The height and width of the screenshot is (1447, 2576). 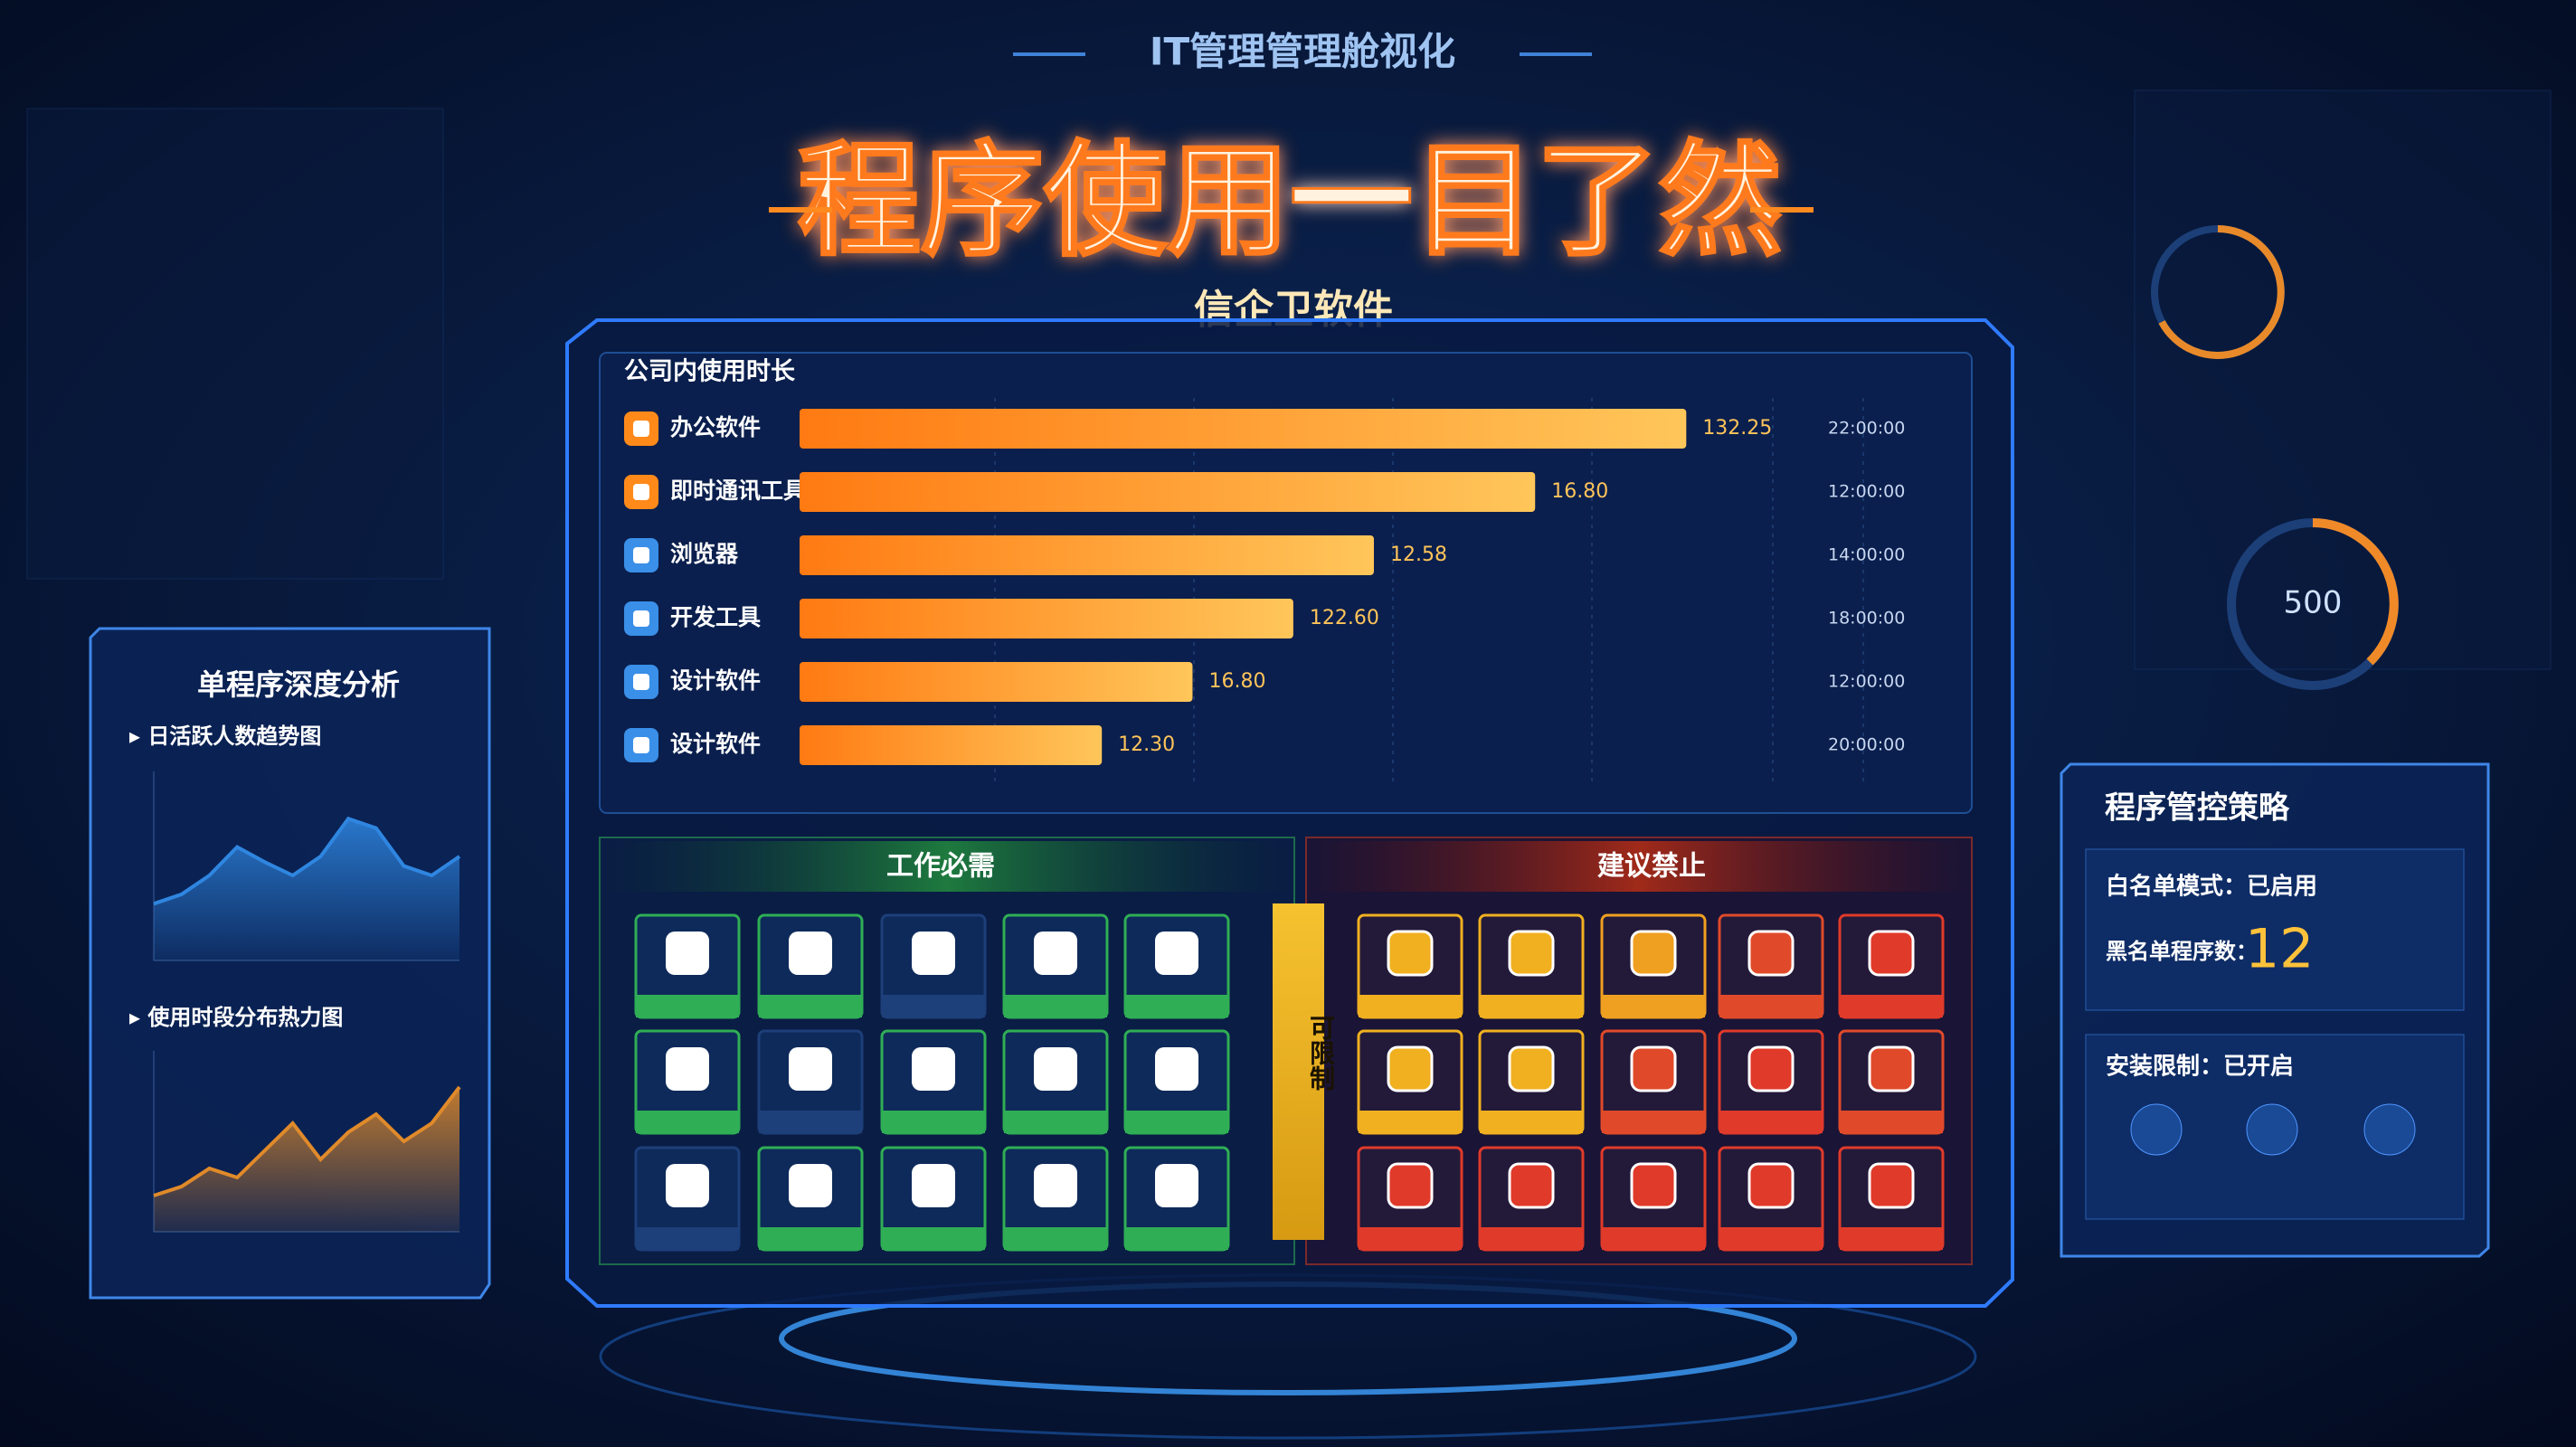 I want to click on gauge-arc, so click(x=2355, y=592).